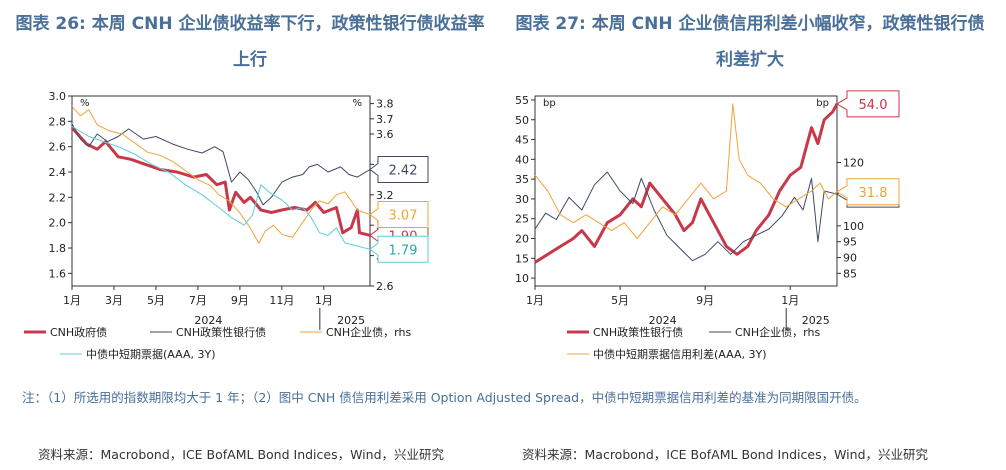 This screenshot has height=470, width=1006. What do you see at coordinates (78, 332) in the screenshot?
I see `legend-label: CNH政府债` at bounding box center [78, 332].